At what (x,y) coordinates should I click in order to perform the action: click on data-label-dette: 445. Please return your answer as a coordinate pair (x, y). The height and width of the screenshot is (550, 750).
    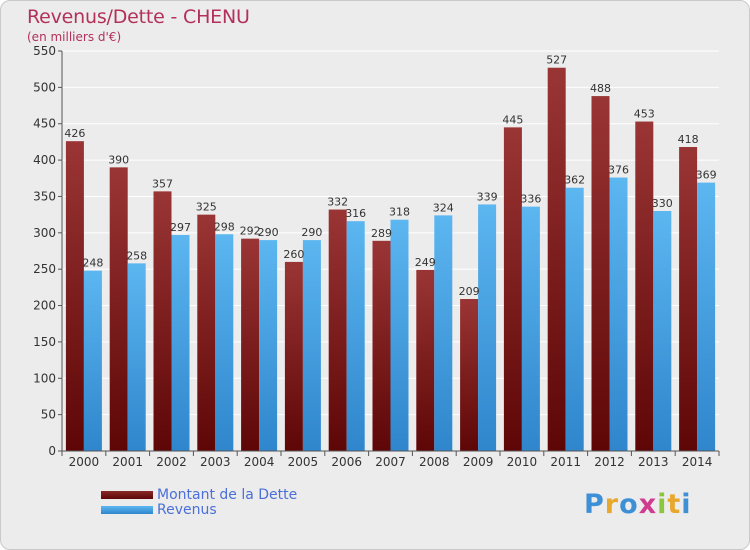
    Looking at the image, I should click on (512, 119).